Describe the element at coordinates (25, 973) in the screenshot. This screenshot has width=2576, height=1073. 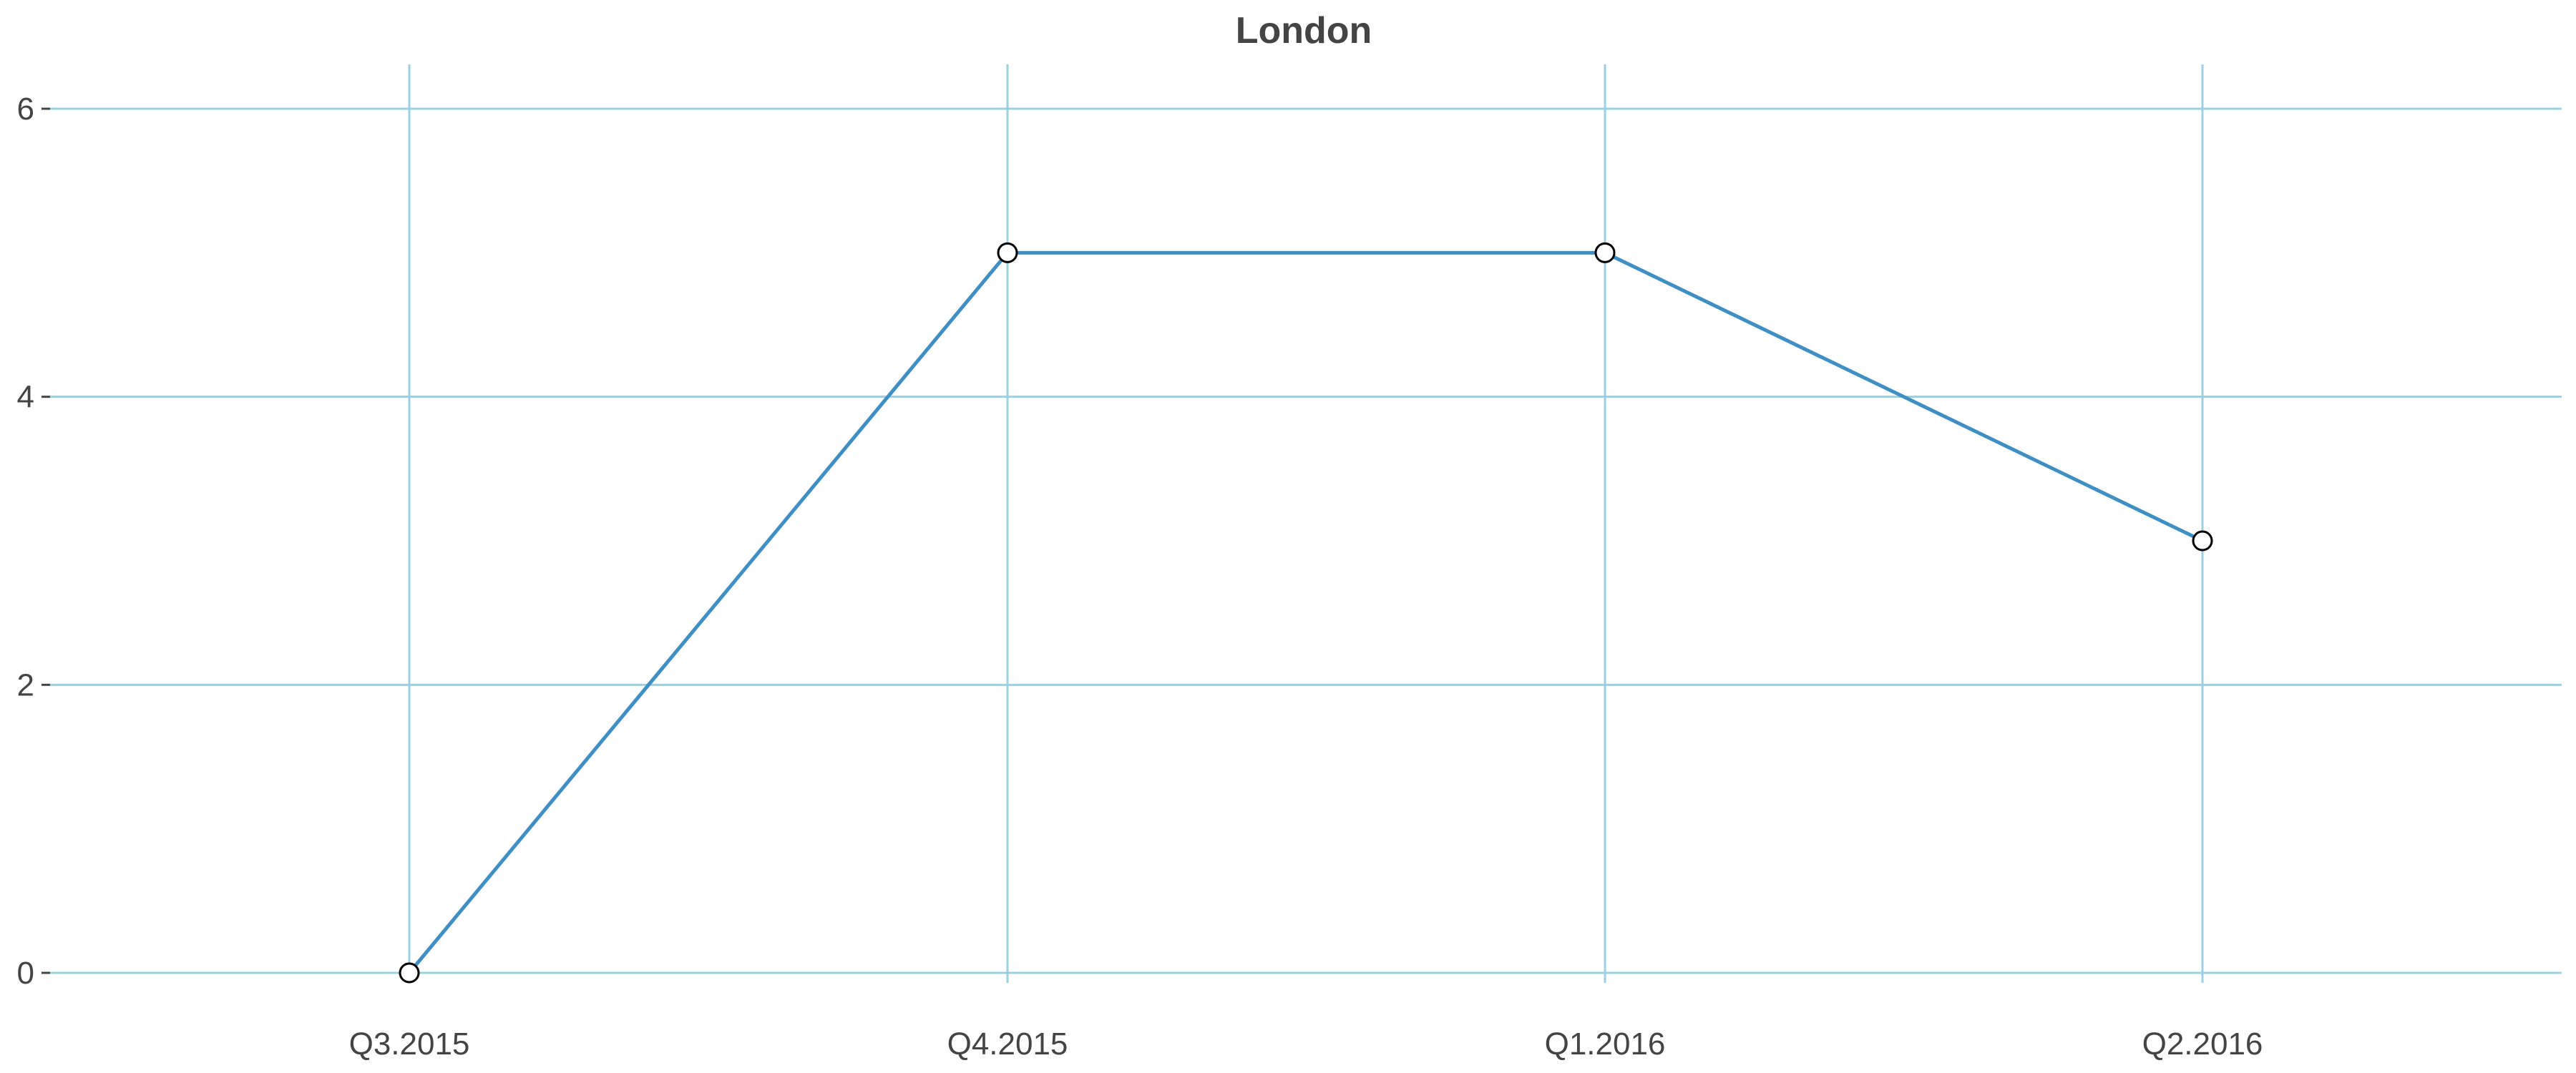
I see `y-tick-label: 0` at that location.